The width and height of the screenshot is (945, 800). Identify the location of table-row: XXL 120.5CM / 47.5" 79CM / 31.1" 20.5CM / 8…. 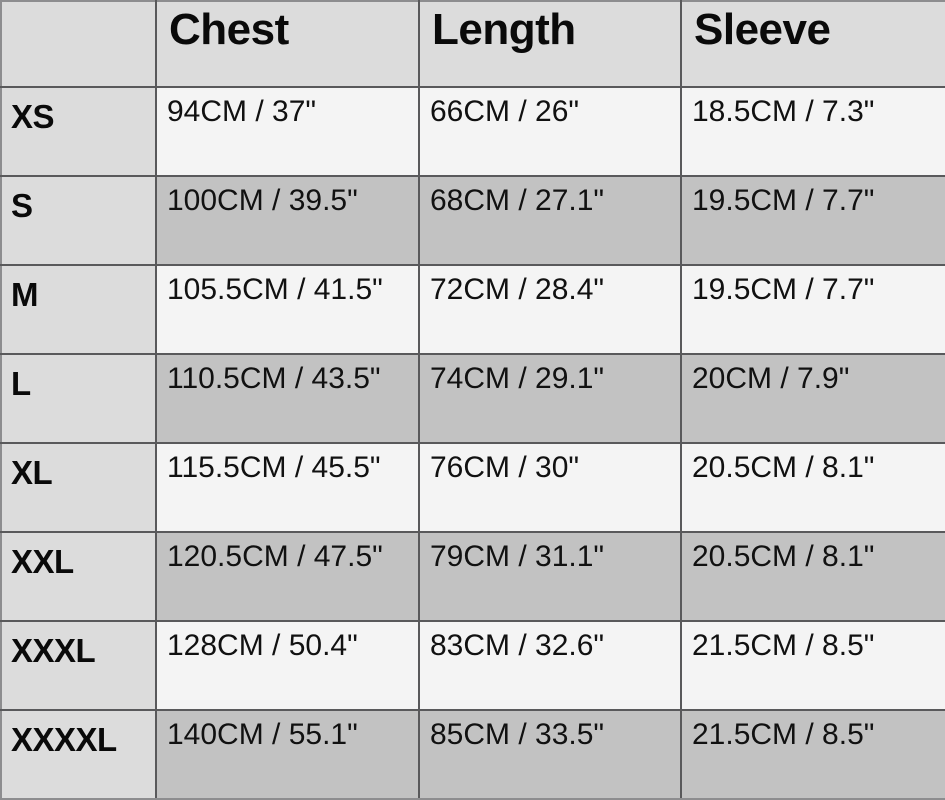
(472, 576).